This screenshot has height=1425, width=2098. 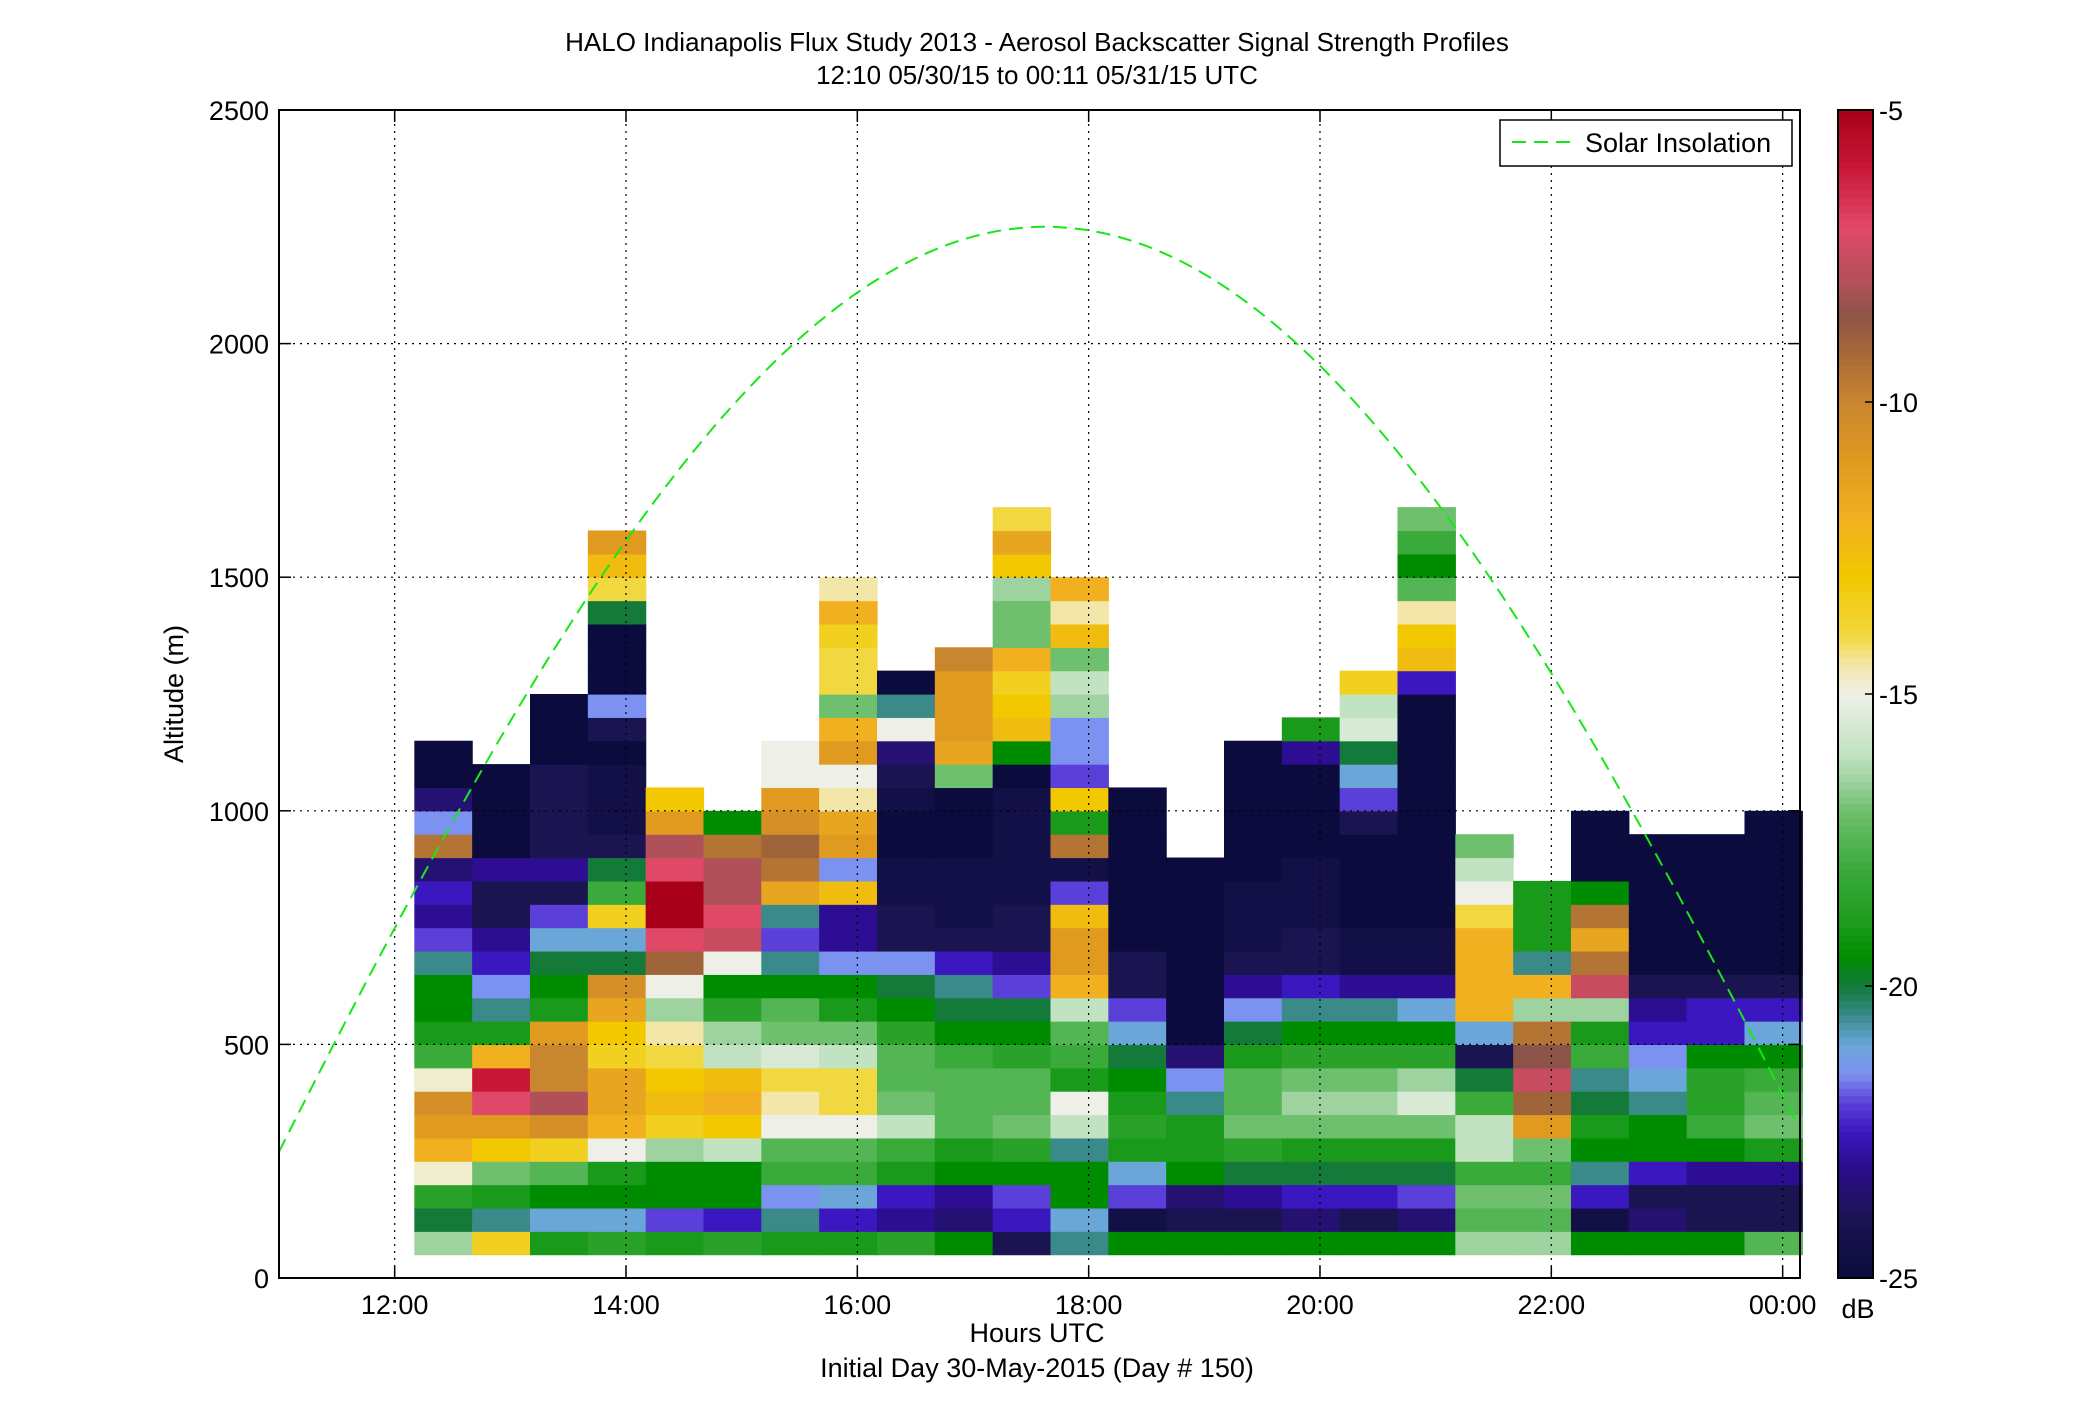 What do you see at coordinates (1898, 403) in the screenshot?
I see `colorbar-tick-label: -10` at bounding box center [1898, 403].